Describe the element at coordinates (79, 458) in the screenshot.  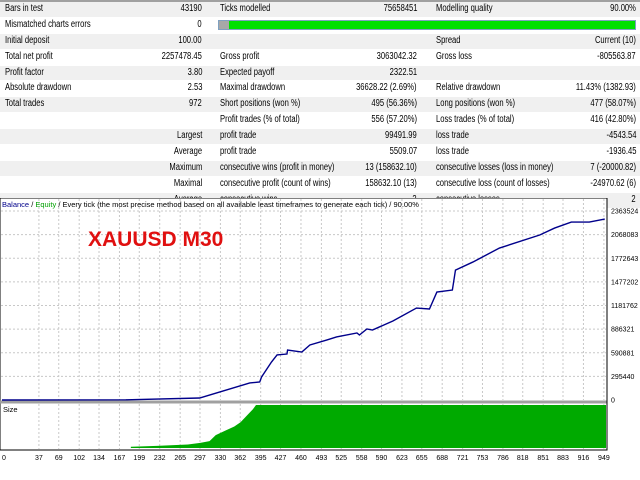
I see `x-tick-label: 102` at that location.